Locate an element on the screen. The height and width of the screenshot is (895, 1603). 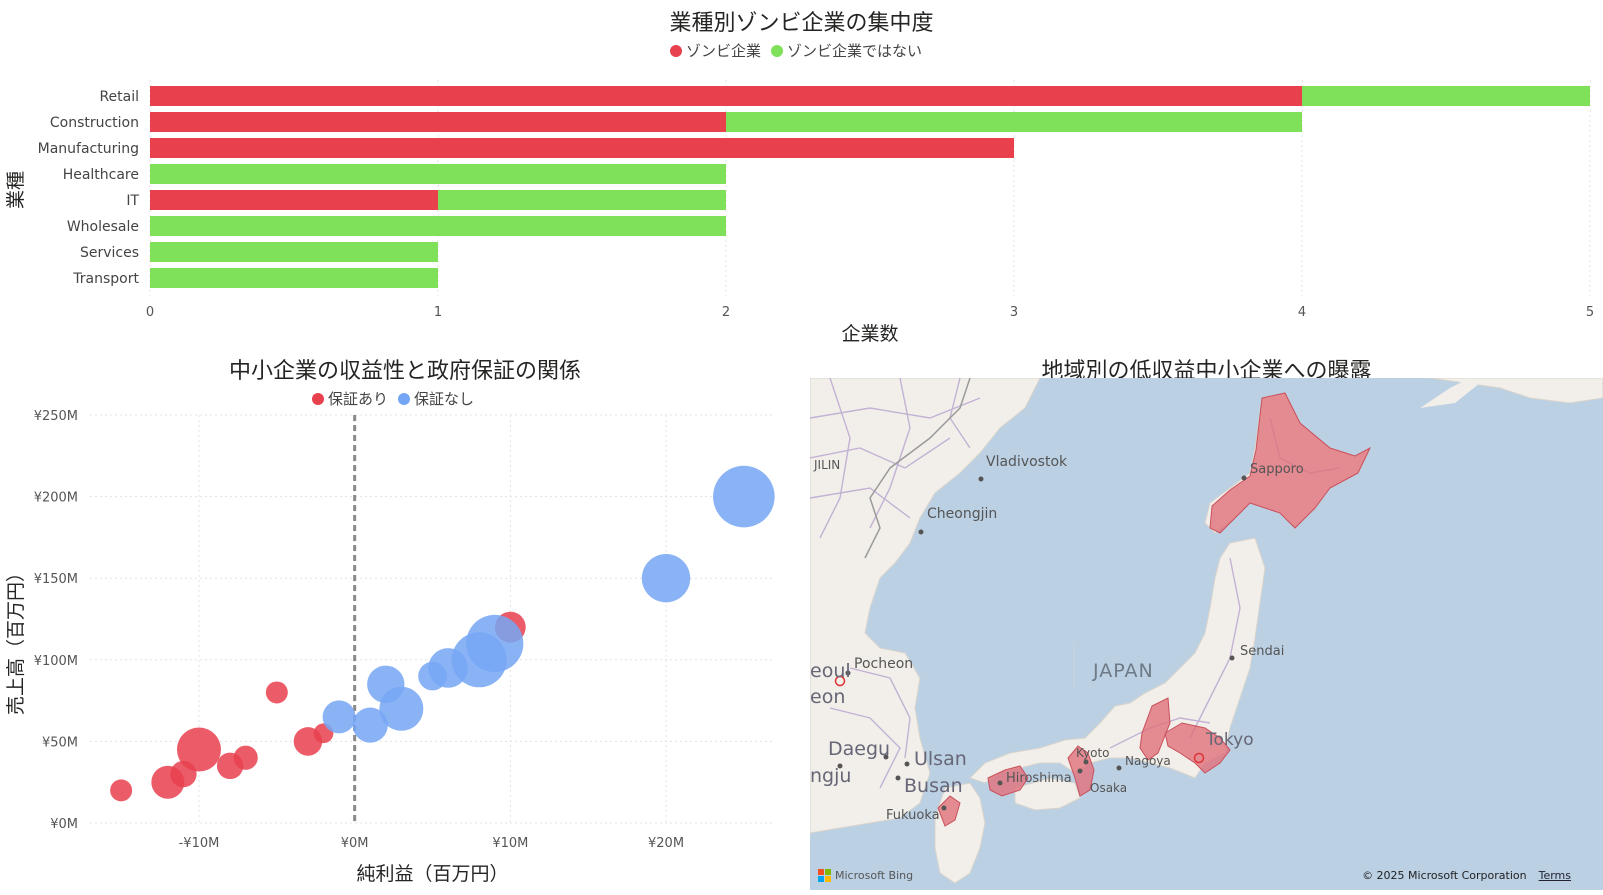
scatter-chart-legend: 保証あり 保証なし is located at coordinates (393, 398).